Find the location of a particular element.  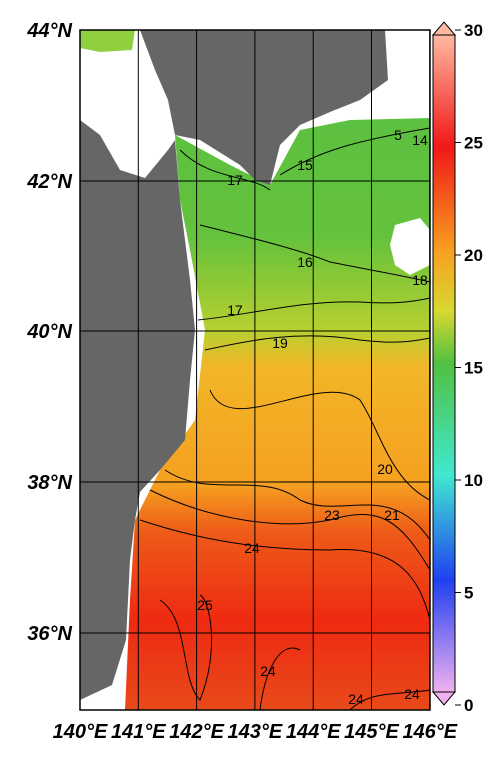

lon-label: 140°E is located at coordinates (80, 732).